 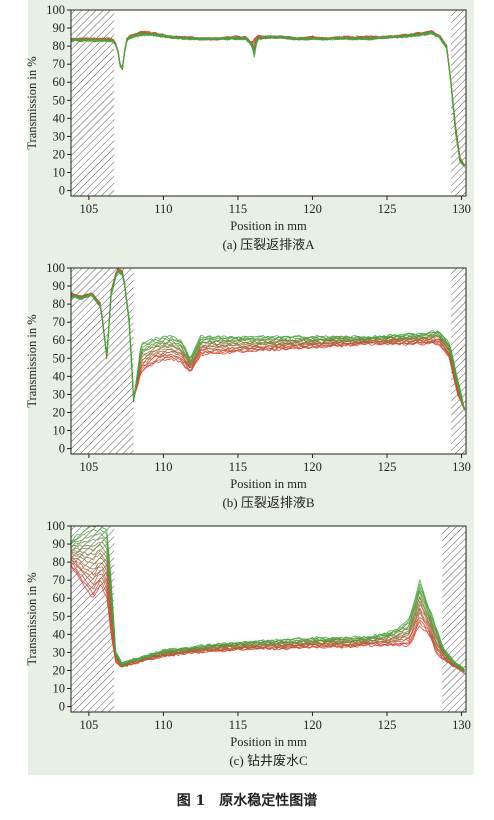 I want to click on chart-subcaption: (c) 钻井废水C, so click(x=268, y=760).